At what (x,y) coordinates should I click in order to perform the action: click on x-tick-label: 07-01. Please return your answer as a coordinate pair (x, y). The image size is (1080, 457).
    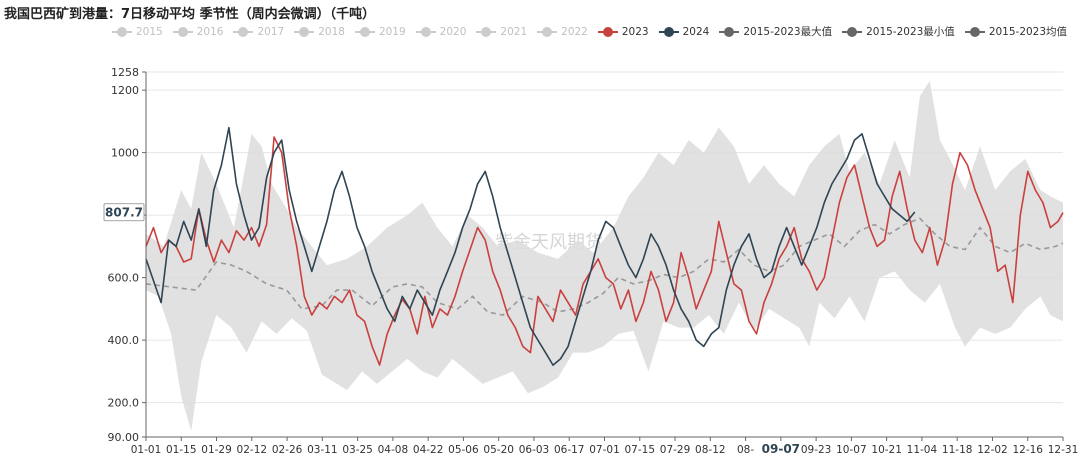
    Looking at the image, I should click on (604, 450).